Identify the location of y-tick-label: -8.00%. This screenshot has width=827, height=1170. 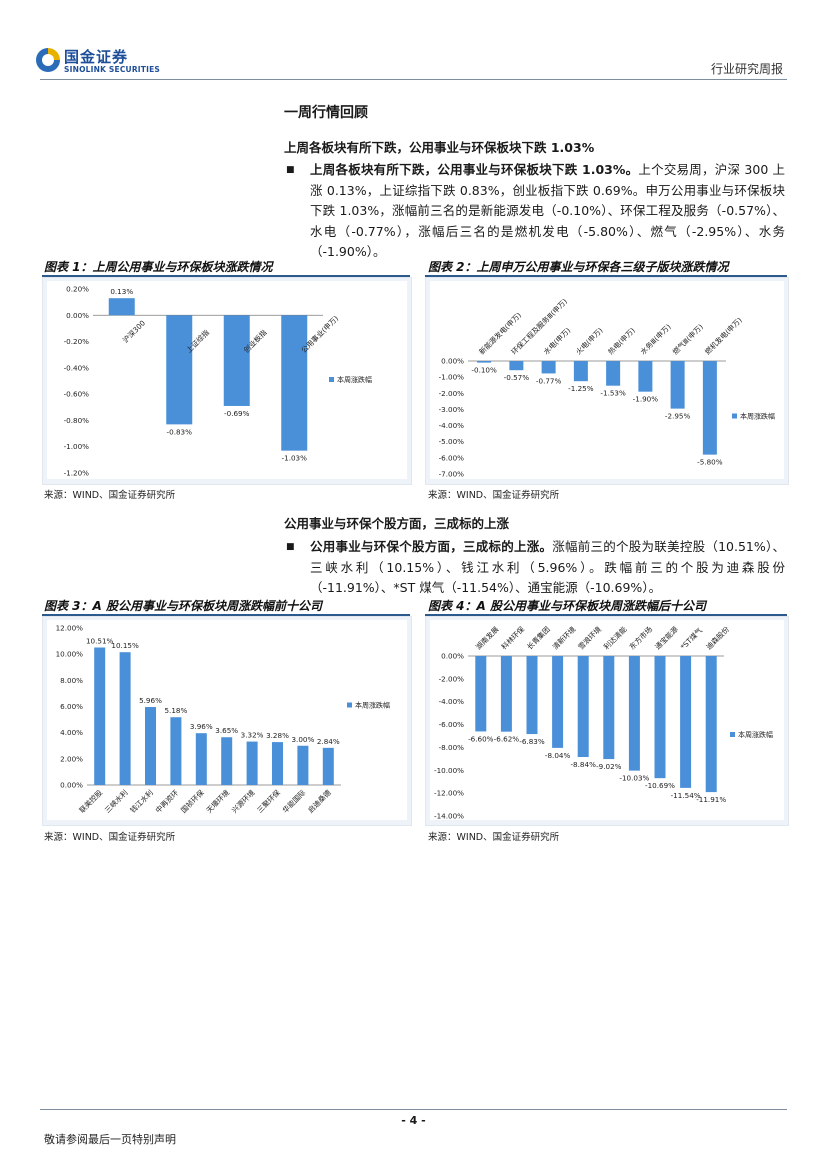
(452, 747).